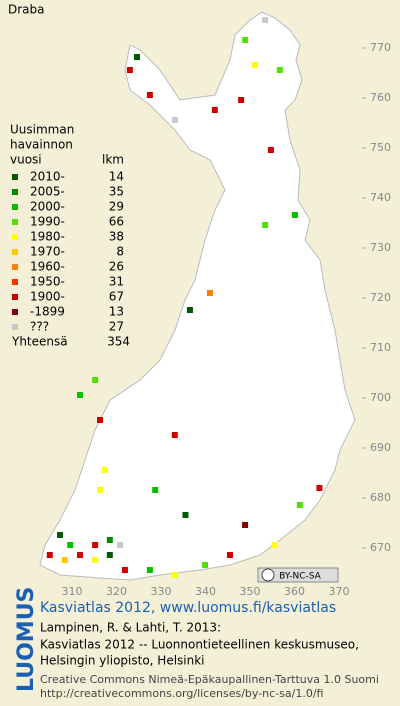  What do you see at coordinates (116, 192) in the screenshot?
I see `legend-count: 35` at bounding box center [116, 192].